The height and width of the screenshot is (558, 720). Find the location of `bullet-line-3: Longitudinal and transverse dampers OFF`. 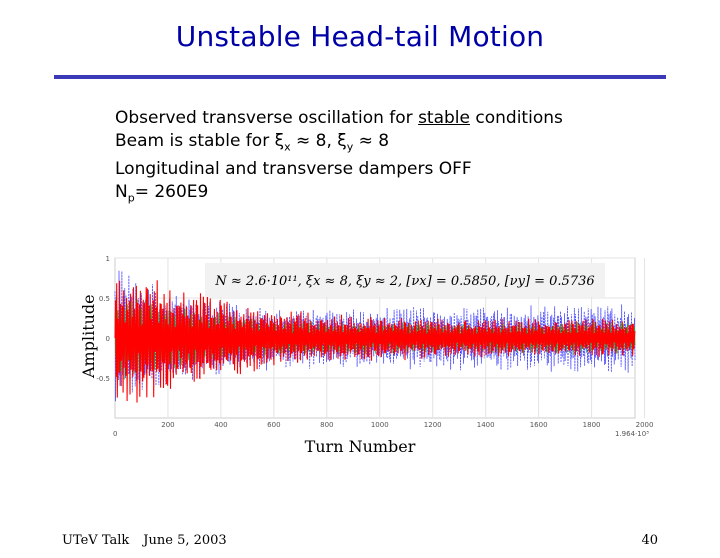

bullet-line-3: Longitudinal and transverse dampers OFF is located at coordinates (293, 169).